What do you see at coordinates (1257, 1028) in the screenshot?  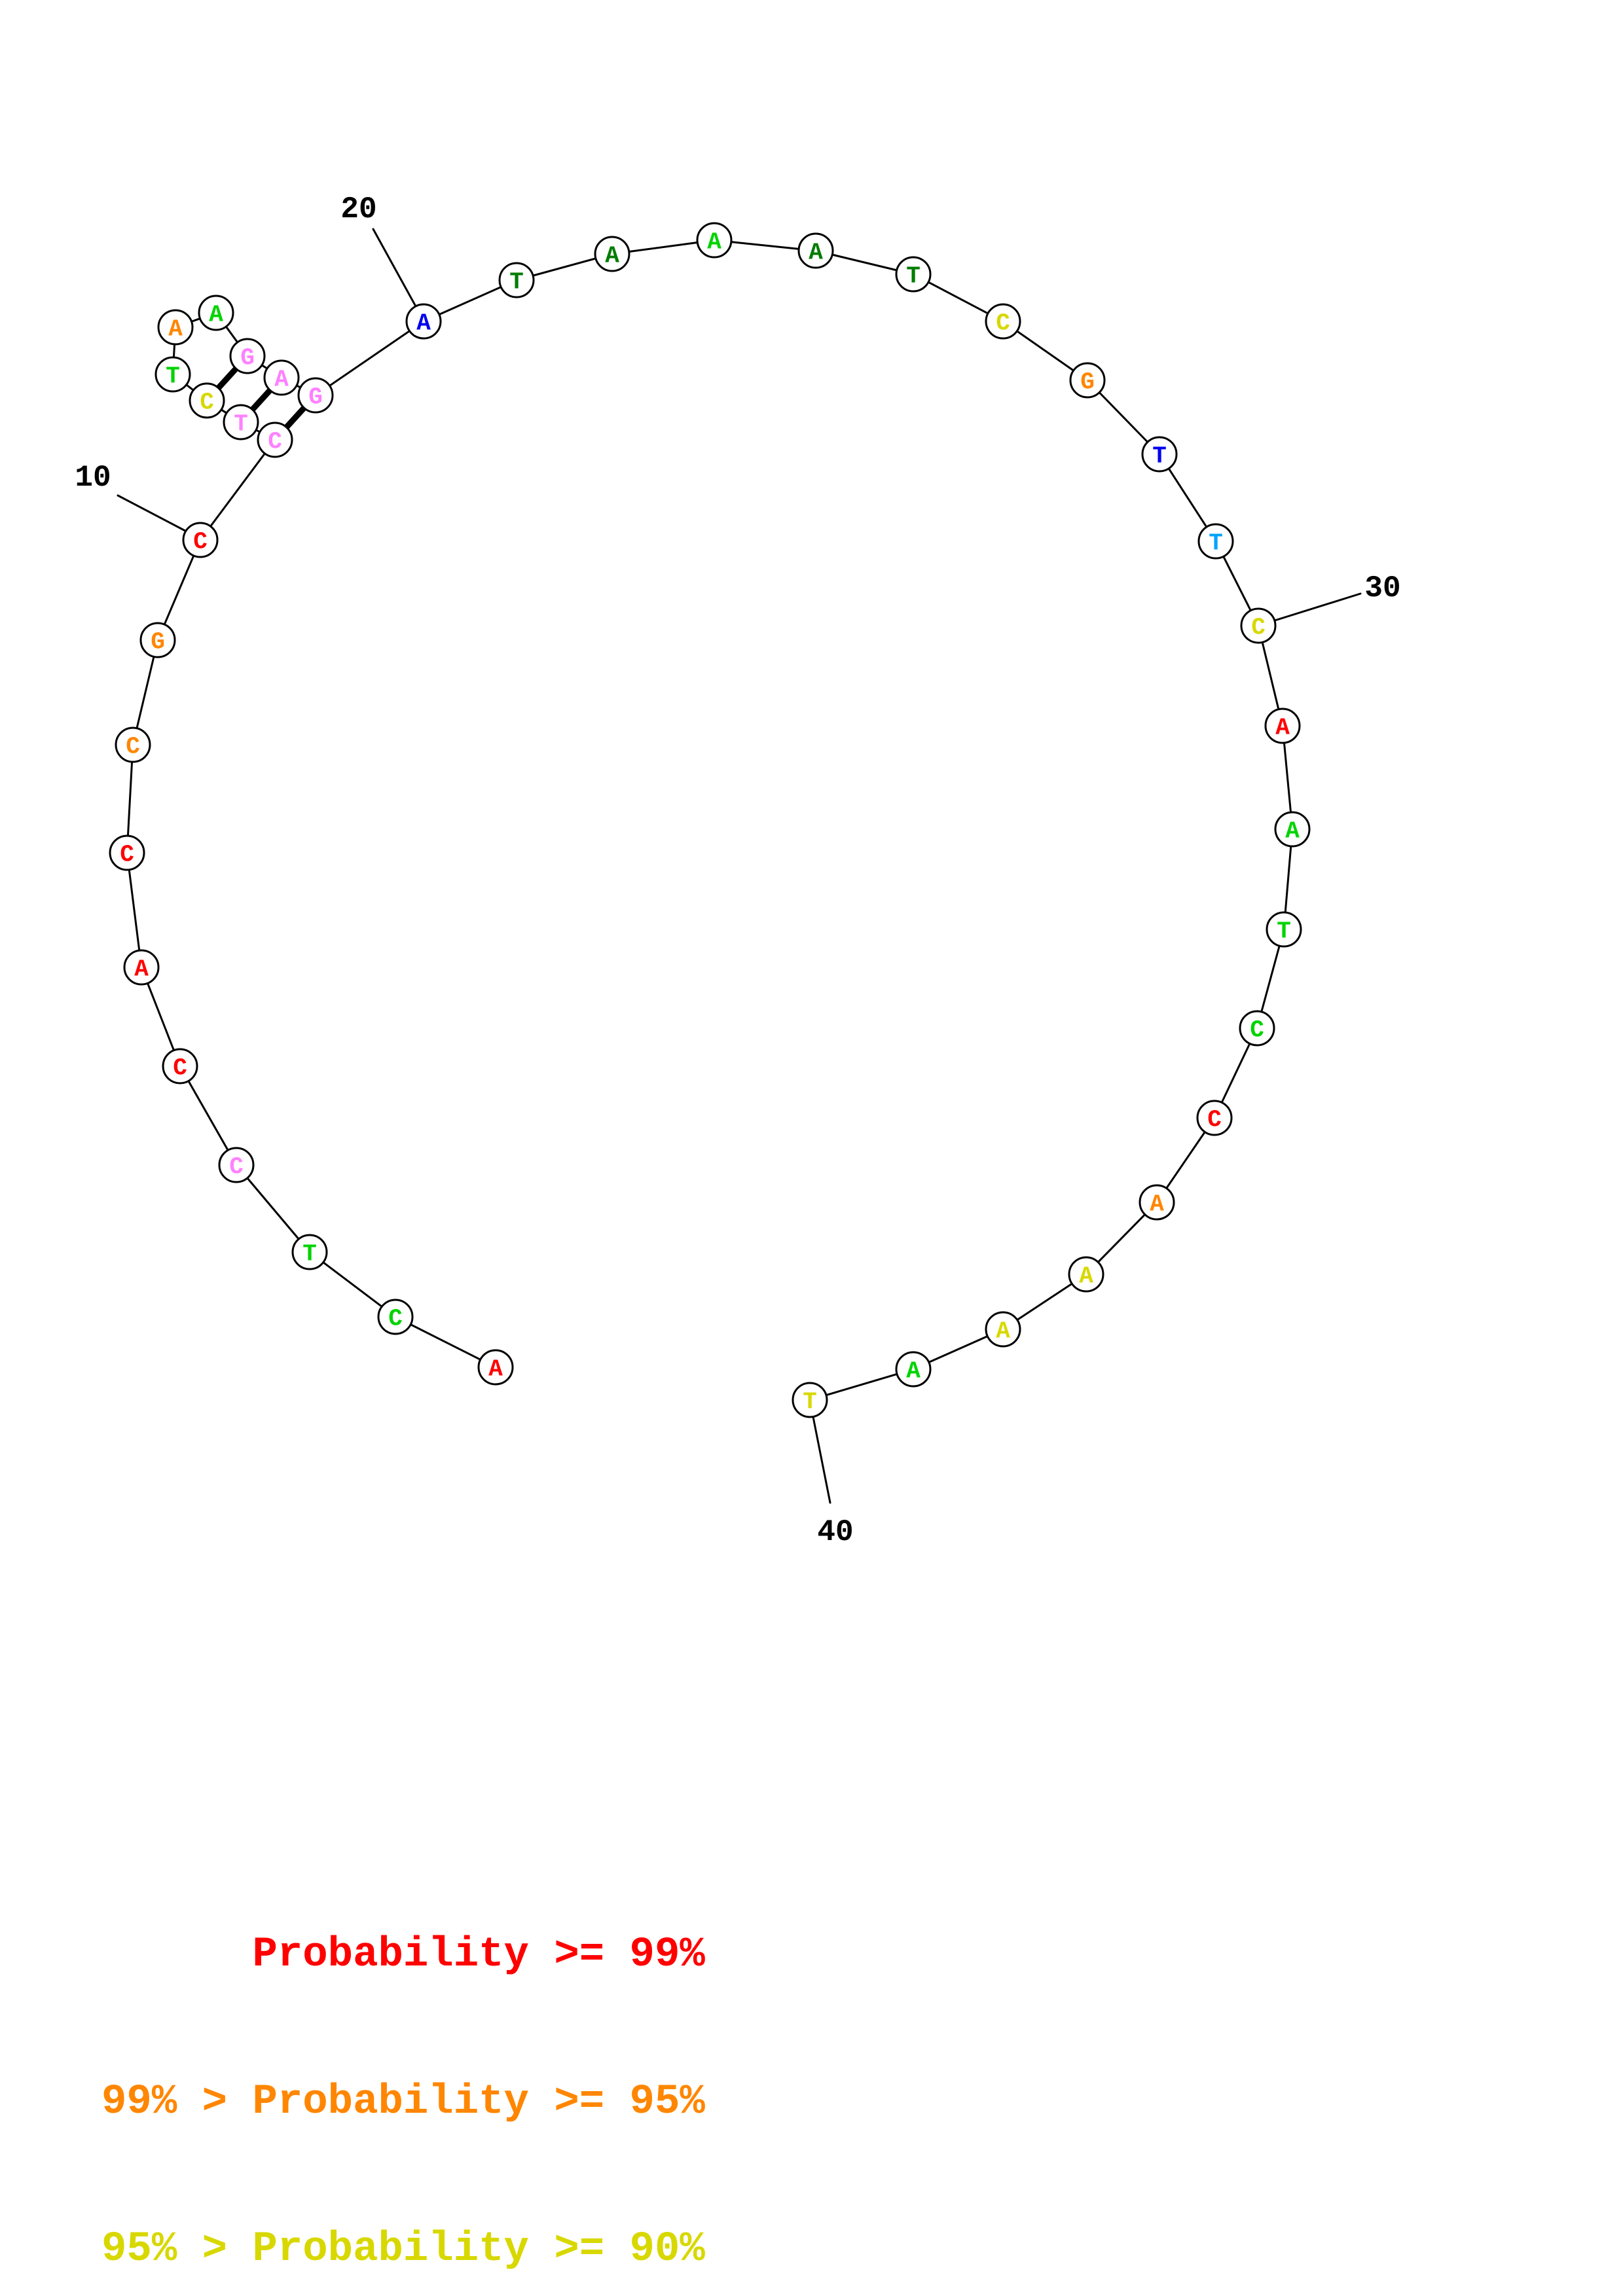 I see `nucleotide-34: C` at bounding box center [1257, 1028].